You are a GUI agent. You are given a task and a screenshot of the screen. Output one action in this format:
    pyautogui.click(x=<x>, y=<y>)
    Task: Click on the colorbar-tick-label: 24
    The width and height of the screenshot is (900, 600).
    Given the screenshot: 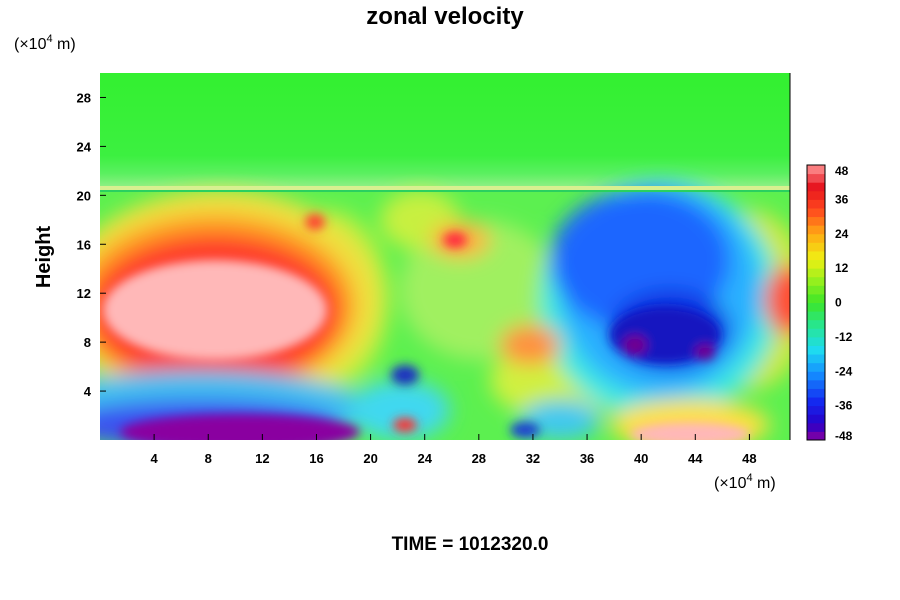 What is the action you would take?
    pyautogui.click(x=842, y=234)
    